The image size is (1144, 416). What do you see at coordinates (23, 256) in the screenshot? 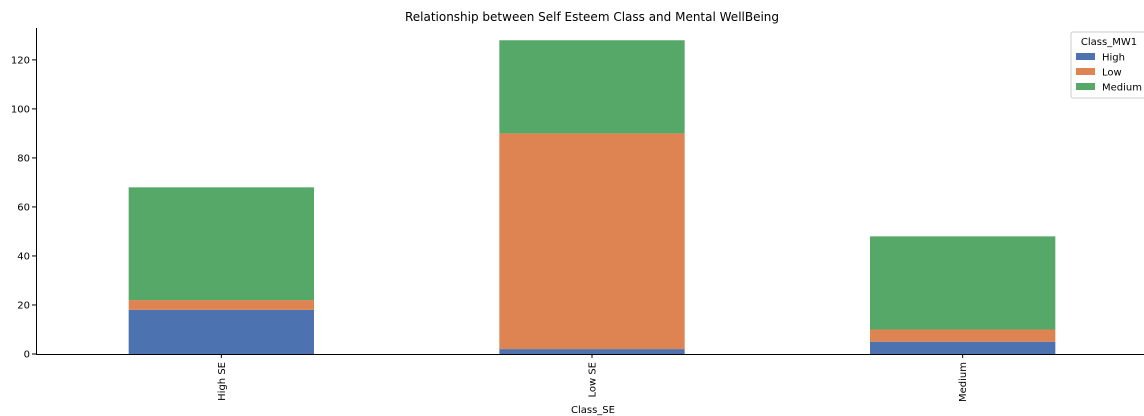
I see `y-tick-label: 40` at bounding box center [23, 256].